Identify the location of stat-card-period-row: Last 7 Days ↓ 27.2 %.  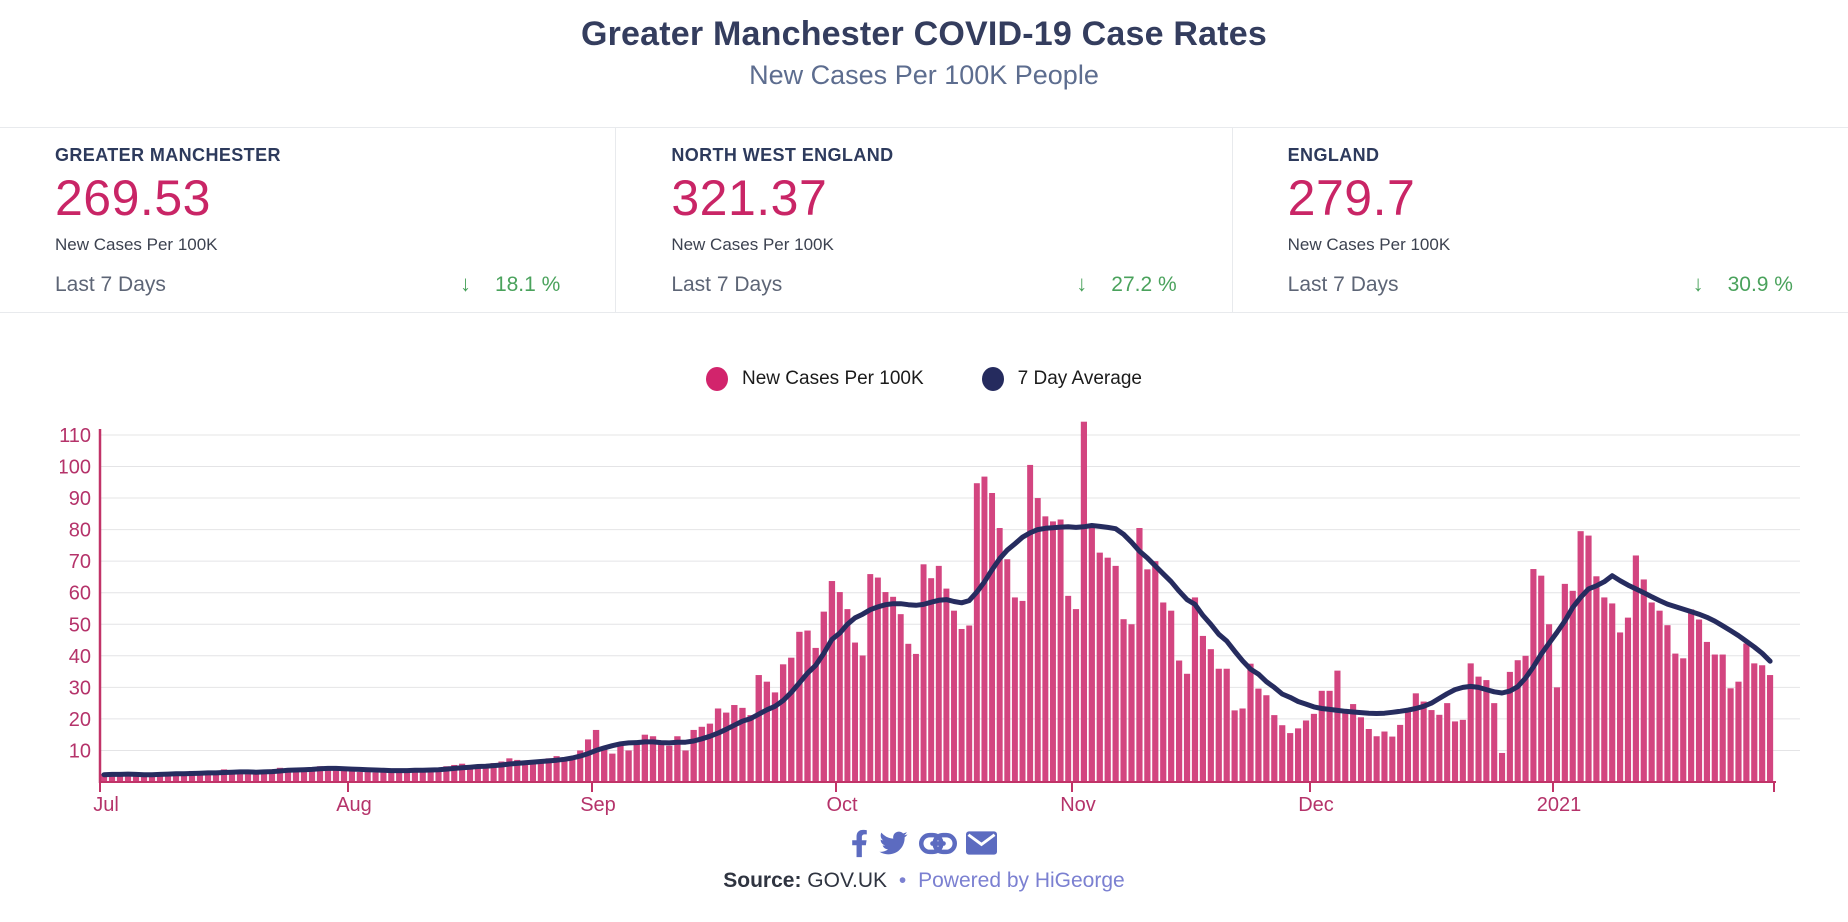
(923, 284).